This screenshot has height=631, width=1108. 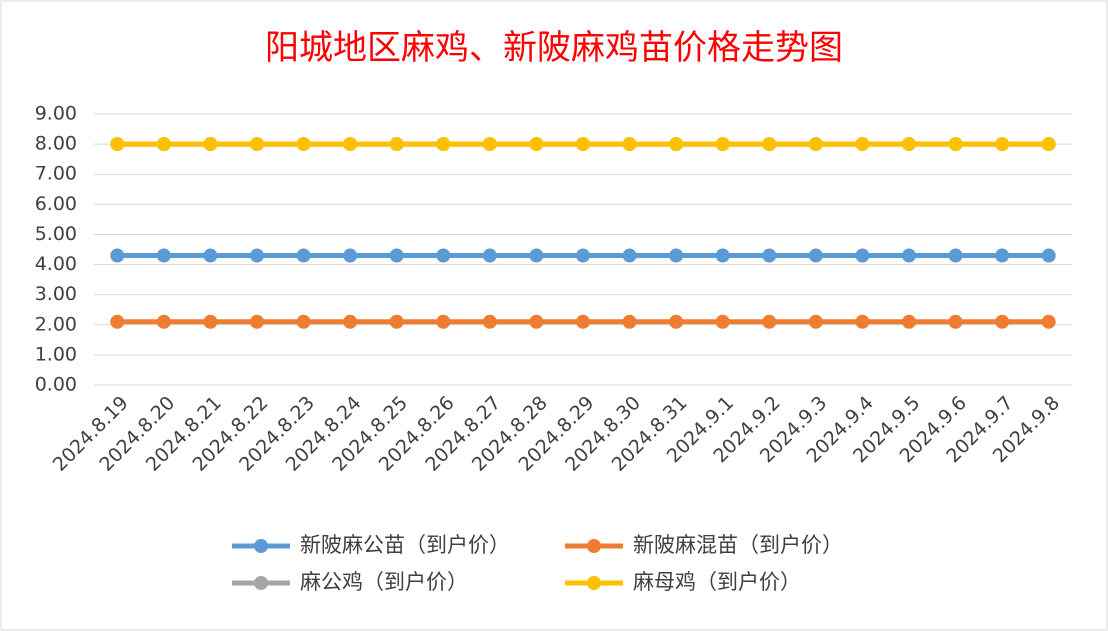 What do you see at coordinates (717, 582) in the screenshot?
I see `legend-label: 麻母鸡（到户价）` at bounding box center [717, 582].